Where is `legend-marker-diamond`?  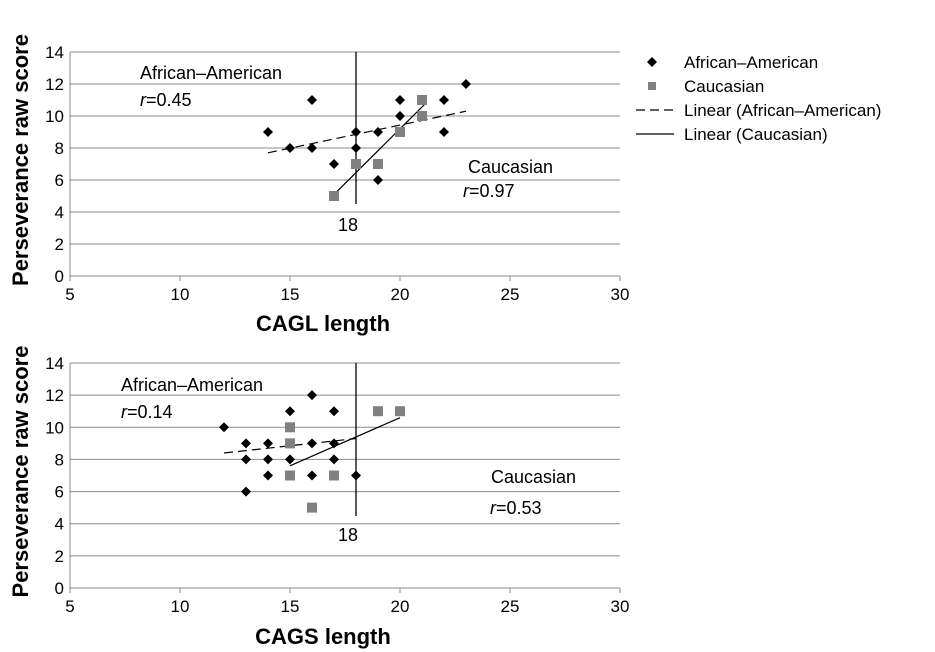 legend-marker-diamond is located at coordinates (652, 62).